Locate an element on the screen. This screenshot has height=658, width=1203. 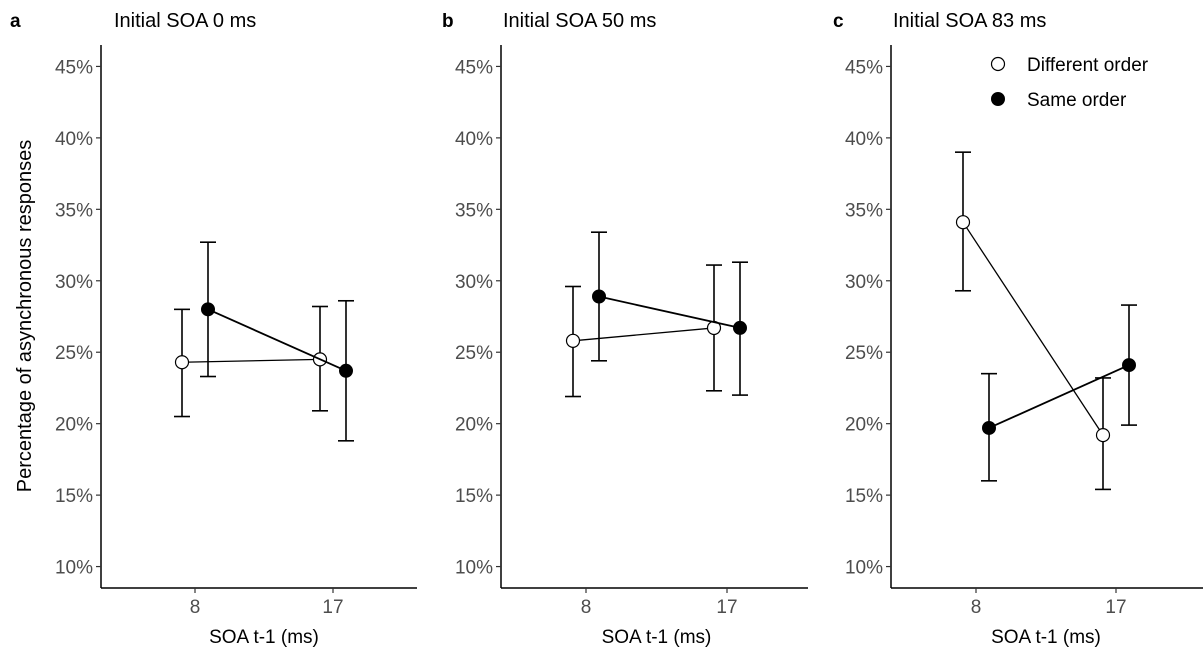
panel-letter: b is located at coordinates (448, 21).